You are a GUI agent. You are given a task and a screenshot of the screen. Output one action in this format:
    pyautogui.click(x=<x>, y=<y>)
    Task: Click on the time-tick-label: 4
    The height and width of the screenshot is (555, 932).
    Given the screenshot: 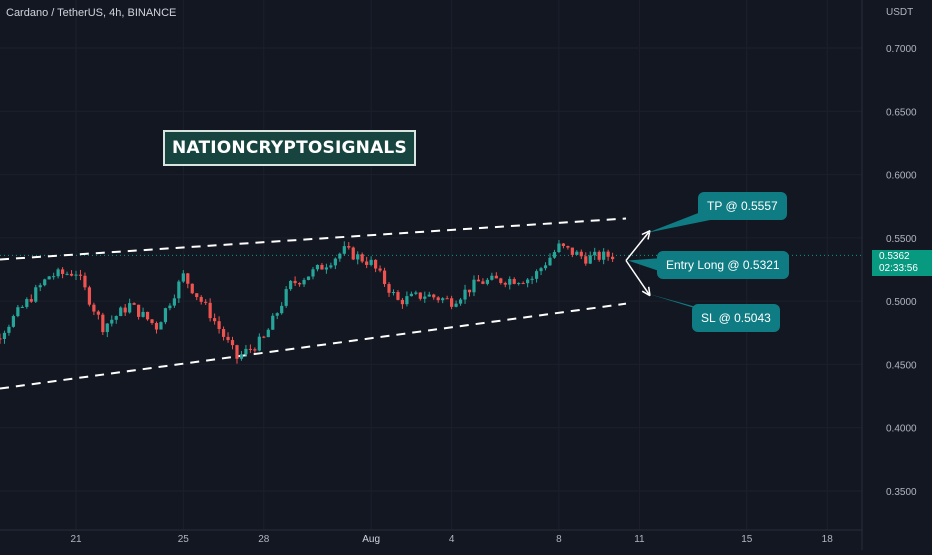 What is the action you would take?
    pyautogui.click(x=452, y=539)
    